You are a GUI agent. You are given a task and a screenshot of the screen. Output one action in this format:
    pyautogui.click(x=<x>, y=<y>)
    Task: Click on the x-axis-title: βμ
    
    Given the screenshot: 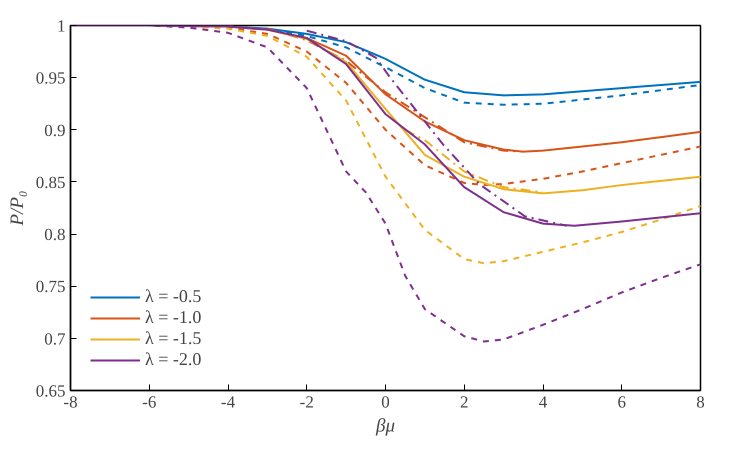 What is the action you would take?
    pyautogui.click(x=385, y=426)
    